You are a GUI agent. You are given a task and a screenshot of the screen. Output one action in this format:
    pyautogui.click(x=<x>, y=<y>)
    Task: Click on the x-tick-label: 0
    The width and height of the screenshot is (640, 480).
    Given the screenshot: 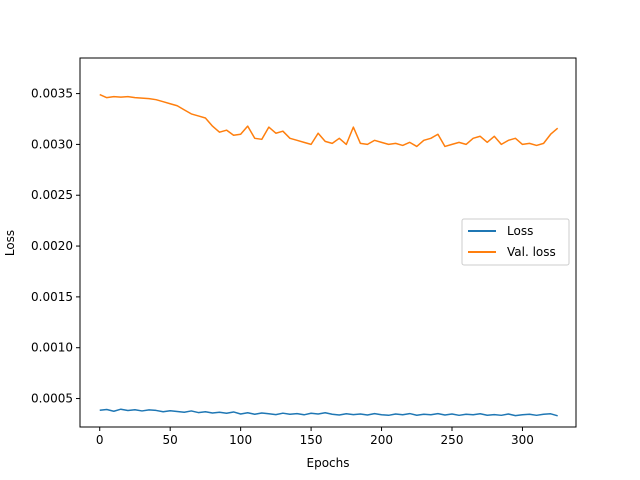 What is the action you would take?
    pyautogui.click(x=100, y=440)
    